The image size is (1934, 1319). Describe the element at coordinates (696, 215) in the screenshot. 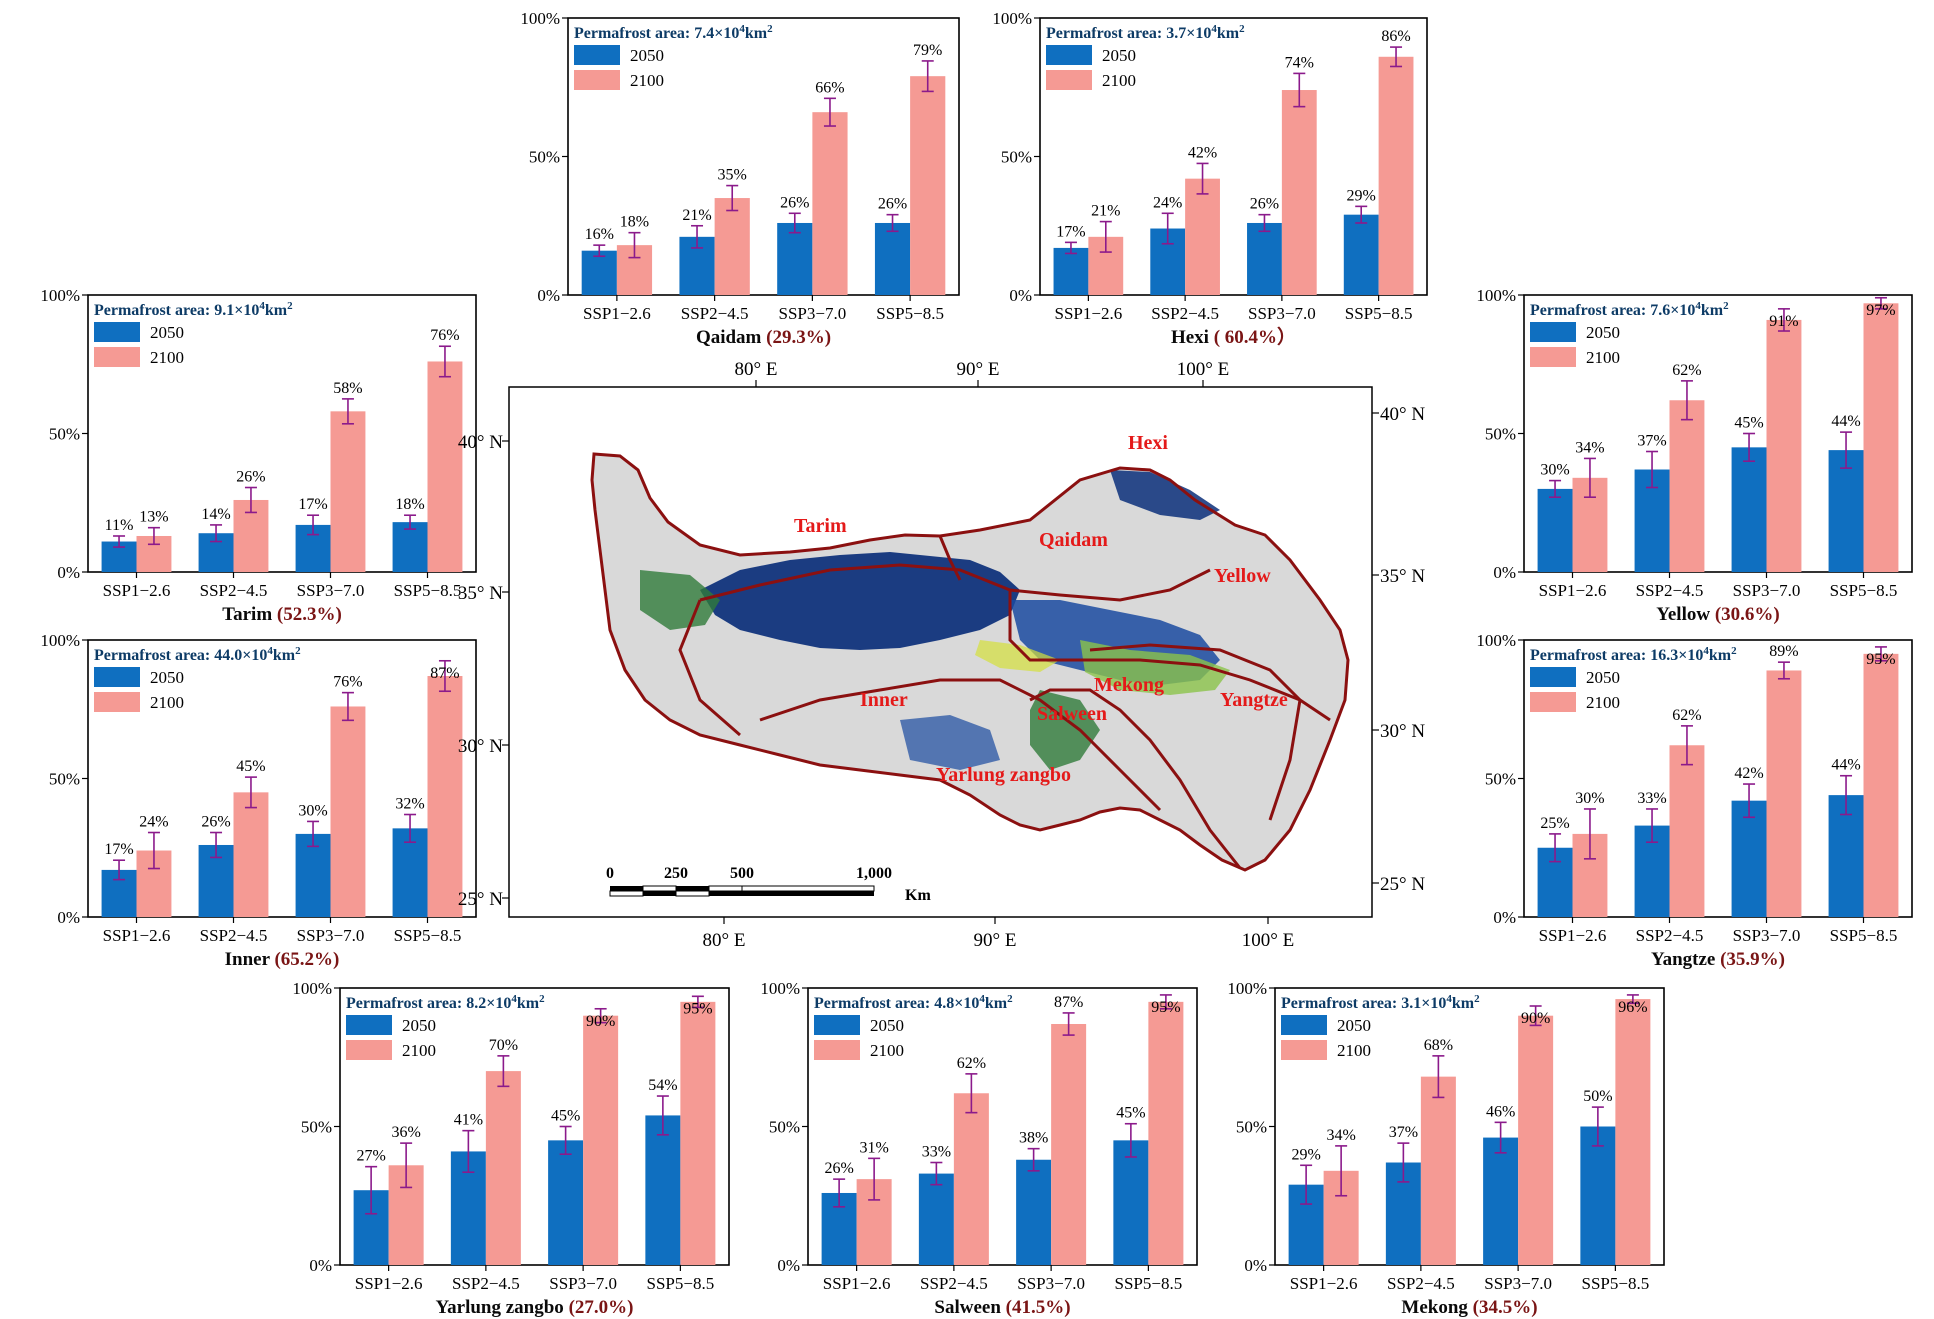

I see `data-label: 21%` at that location.